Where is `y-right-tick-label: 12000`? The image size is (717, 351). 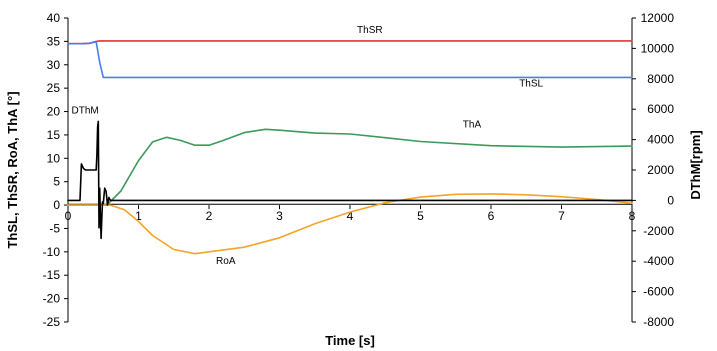
y-right-tick-label: 12000 is located at coordinates (658, 18).